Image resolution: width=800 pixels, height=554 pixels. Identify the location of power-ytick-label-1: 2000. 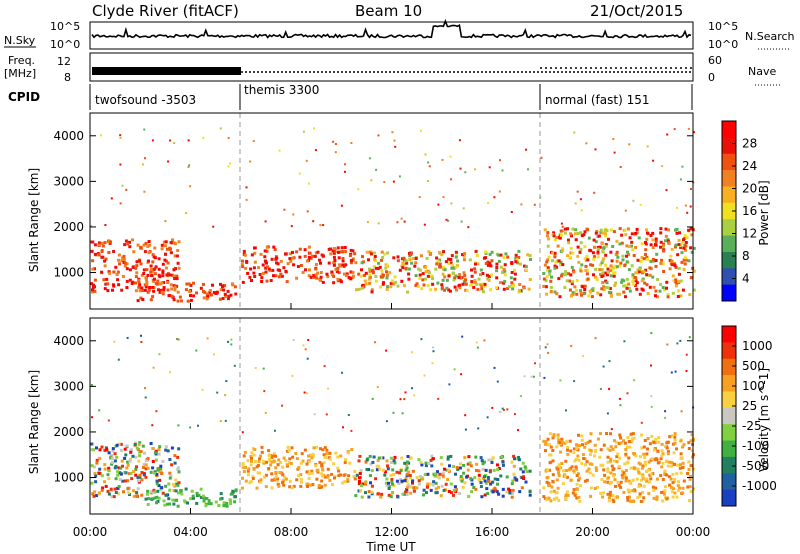
(68, 227).